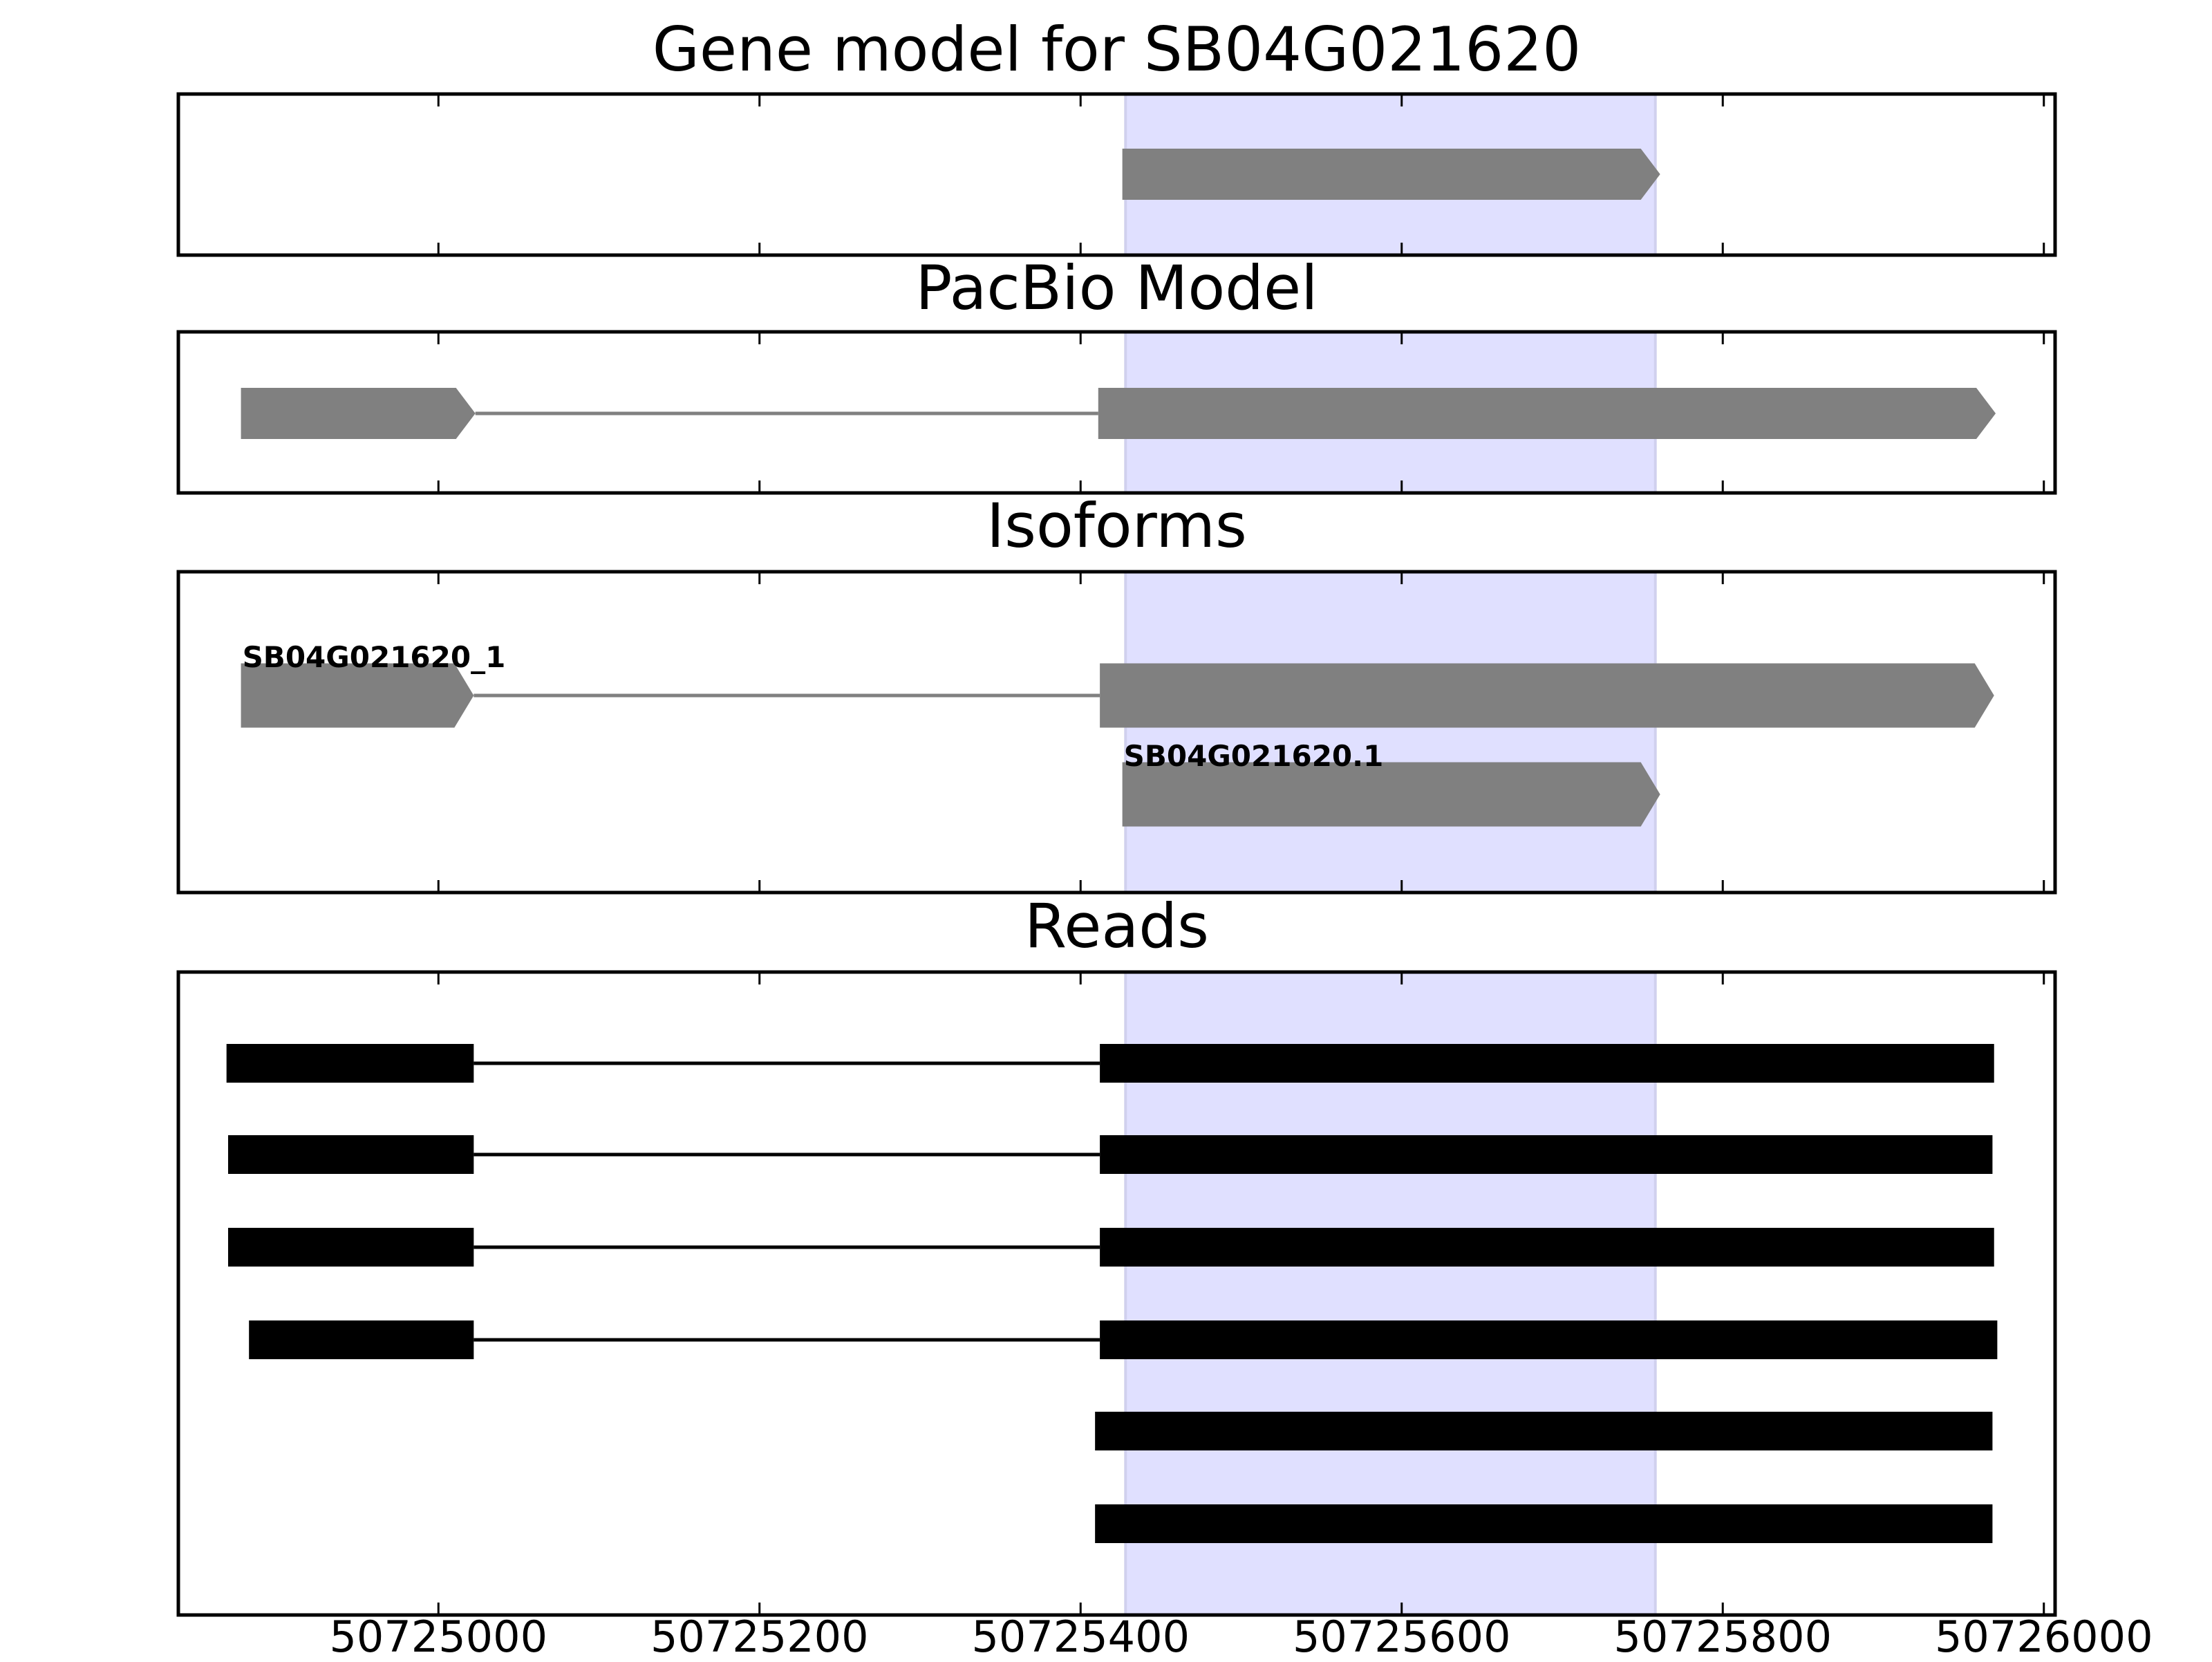  Describe the element at coordinates (438, 1636) in the screenshot. I see `x-tick-label: 50725000` at that location.